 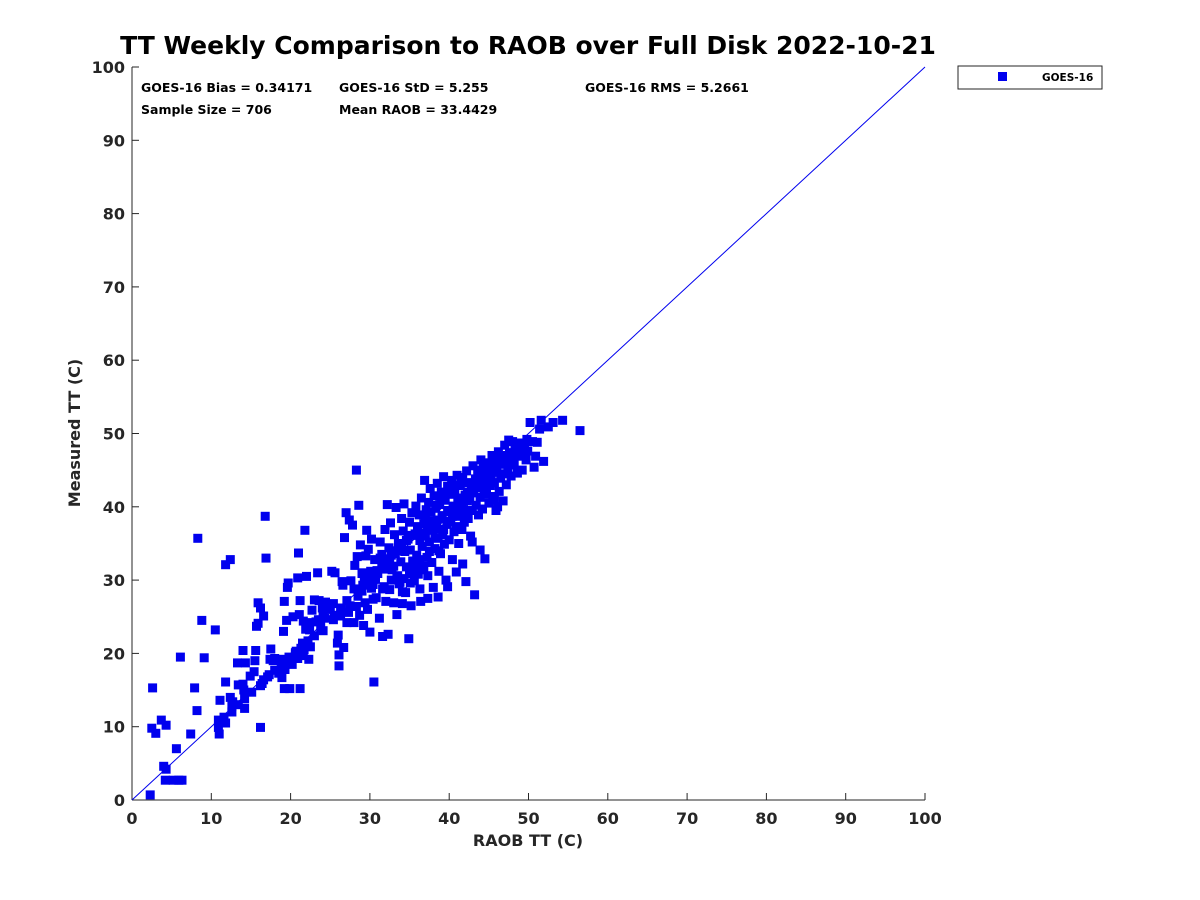 I want to click on bias-annotation: GOES-16 Bias = 0.34171, so click(x=226, y=87).